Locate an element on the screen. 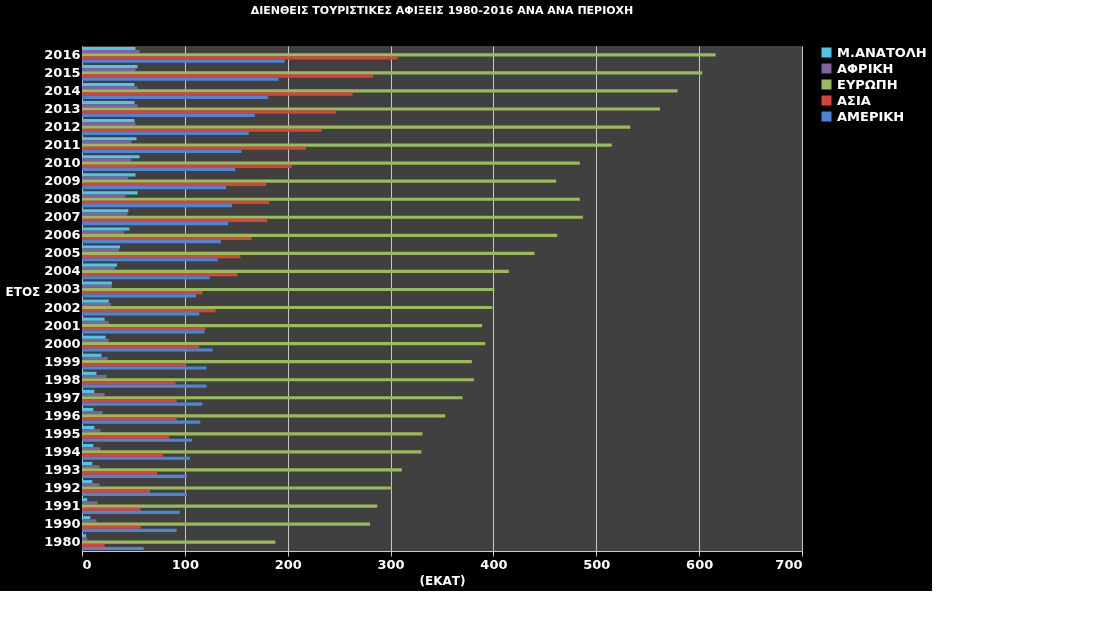 Image resolution: width=1104 pixels, height=619 pixels. y-tick-label: 2006 is located at coordinates (62, 235).